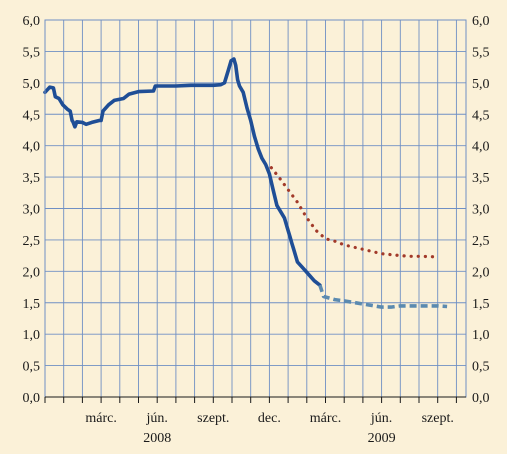 This screenshot has width=507, height=454. Describe the element at coordinates (32, 52) in the screenshot. I see `y-tick-label-left: 5,5` at that location.